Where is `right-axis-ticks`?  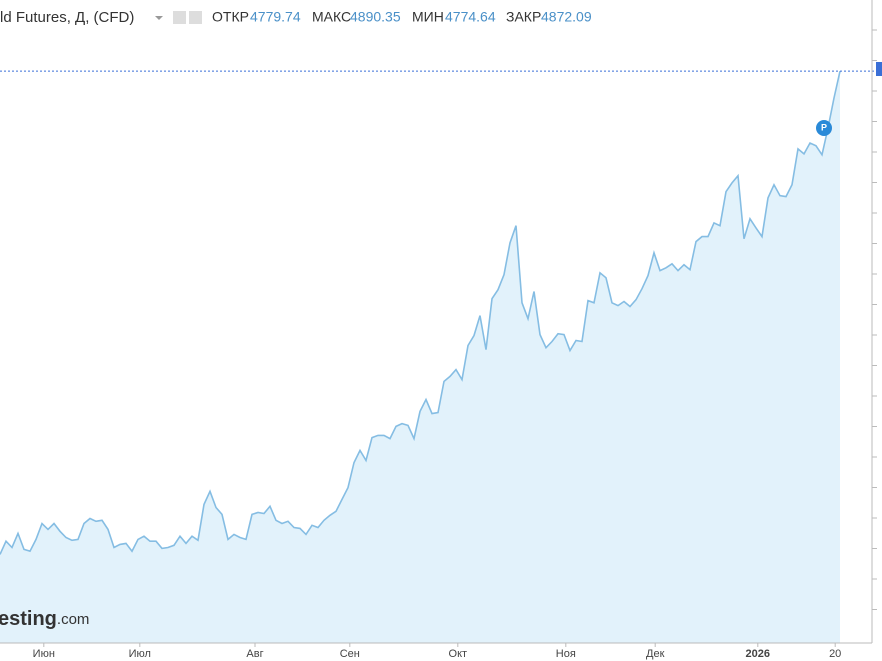
right-axis-ticks is located at coordinates (874, 319).